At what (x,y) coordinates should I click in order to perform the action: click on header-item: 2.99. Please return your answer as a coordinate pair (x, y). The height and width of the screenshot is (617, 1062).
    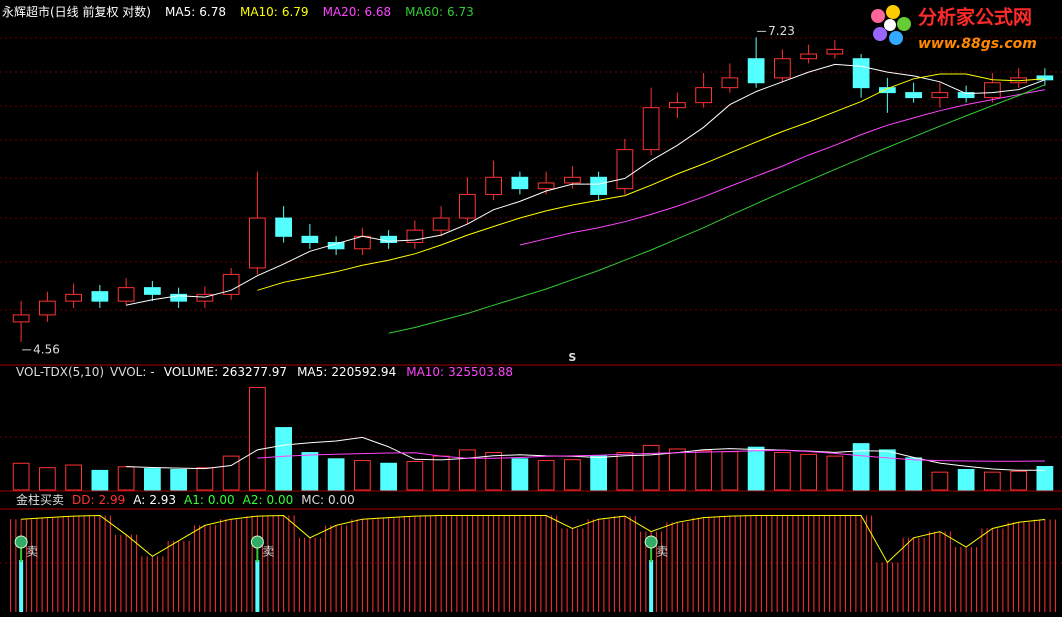
    Looking at the image, I should click on (112, 500).